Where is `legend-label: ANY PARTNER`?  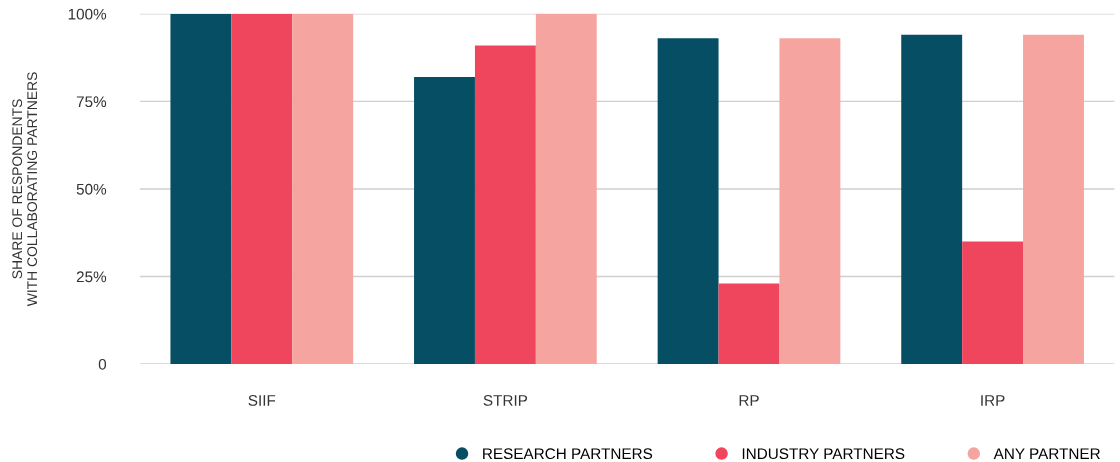
legend-label: ANY PARTNER is located at coordinates (1046, 453).